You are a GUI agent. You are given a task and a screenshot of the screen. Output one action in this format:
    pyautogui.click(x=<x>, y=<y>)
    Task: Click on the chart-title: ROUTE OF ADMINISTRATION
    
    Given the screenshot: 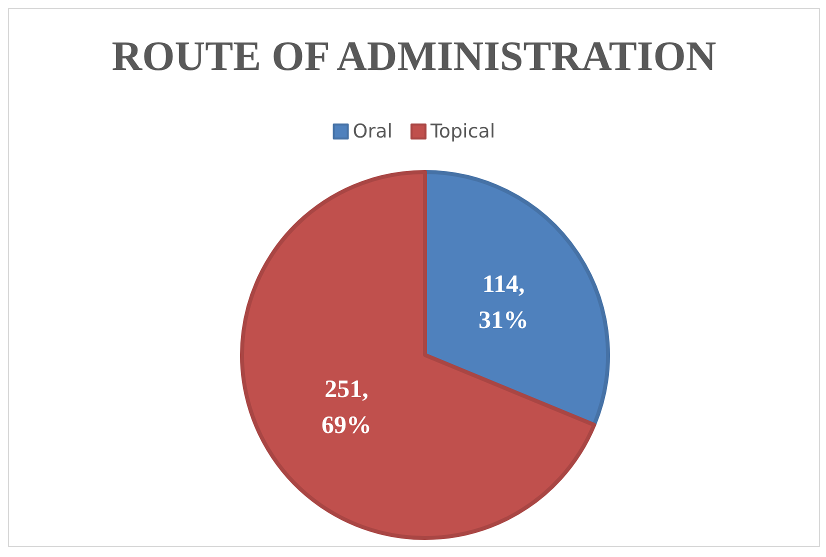 What is the action you would take?
    pyautogui.click(x=414, y=57)
    